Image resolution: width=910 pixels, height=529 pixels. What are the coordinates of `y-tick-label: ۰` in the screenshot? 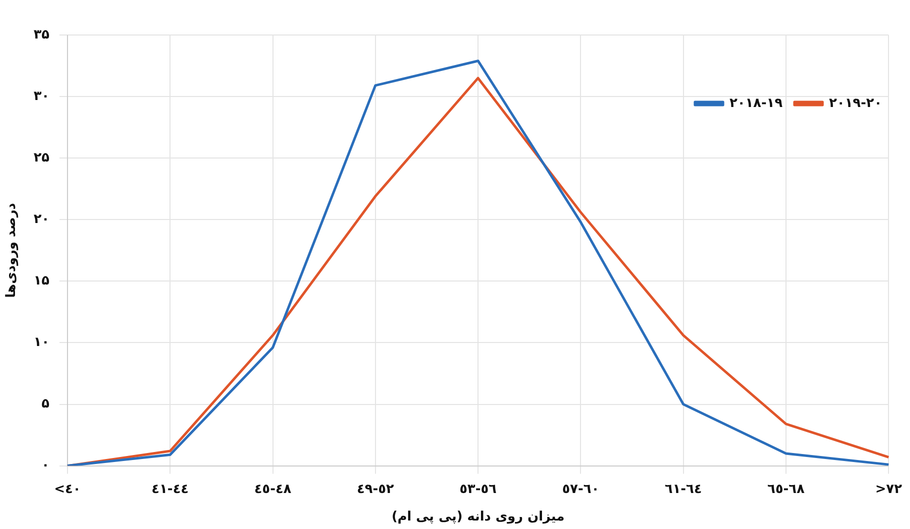 It's located at (46, 466).